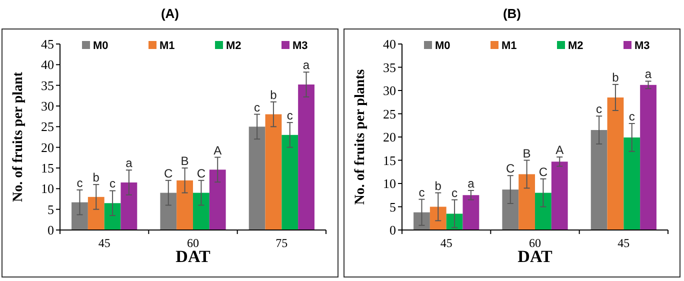  Describe the element at coordinates (18, 137) in the screenshot. I see `y-axis-title: No. of fruits per plant` at that location.